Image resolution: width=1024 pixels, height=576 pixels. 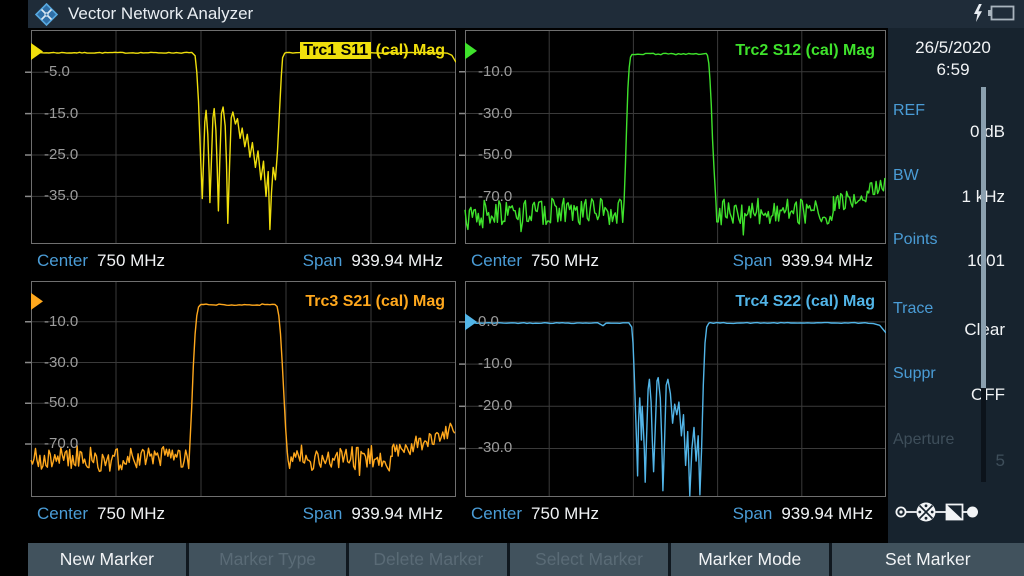 What do you see at coordinates (914, 373) in the screenshot?
I see `field-label: Suppr` at bounding box center [914, 373].